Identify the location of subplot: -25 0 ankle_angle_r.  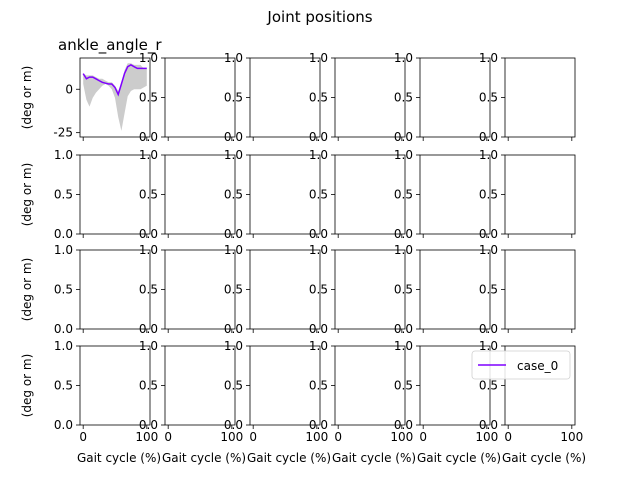
(107, 88).